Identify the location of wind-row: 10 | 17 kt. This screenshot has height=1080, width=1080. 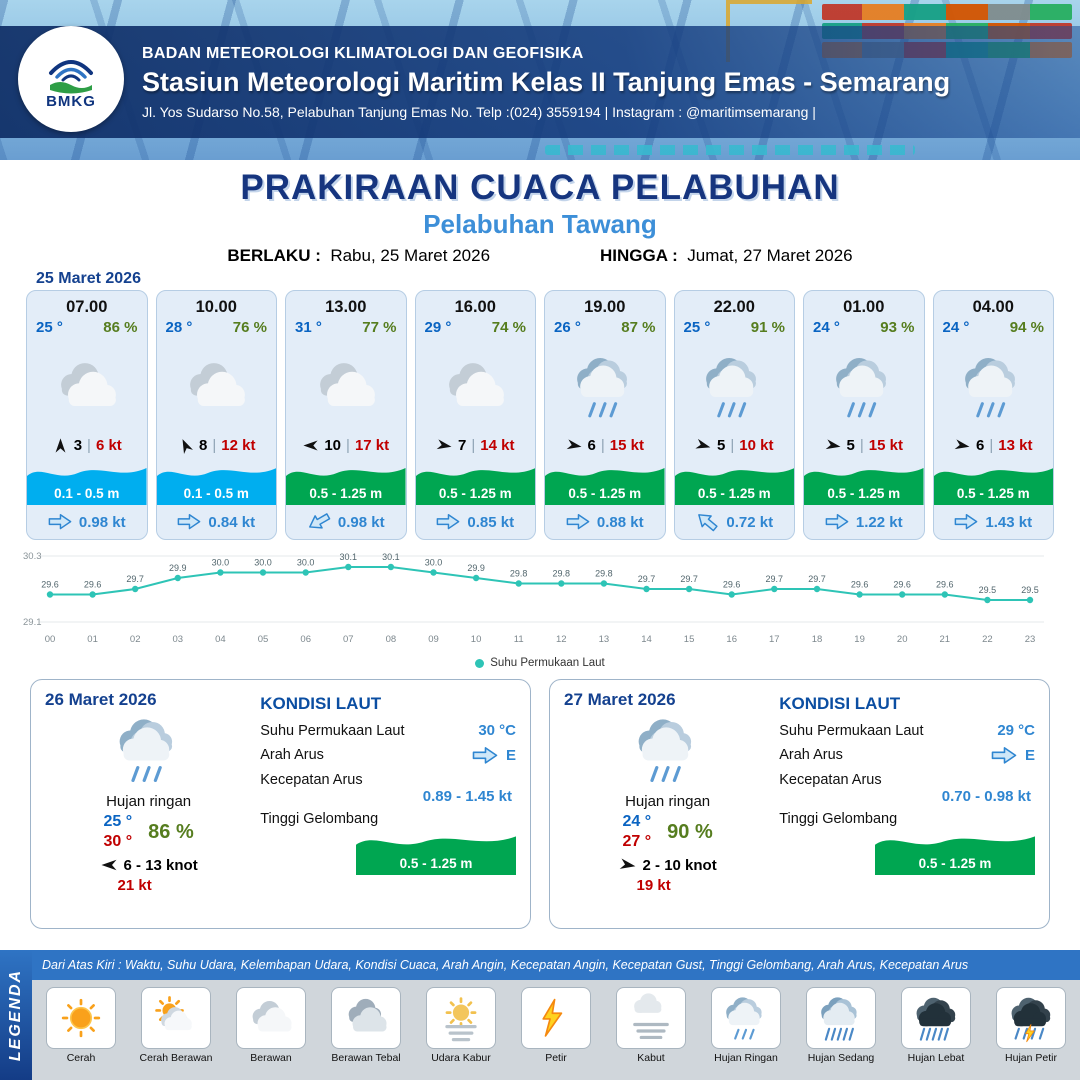
(346, 445).